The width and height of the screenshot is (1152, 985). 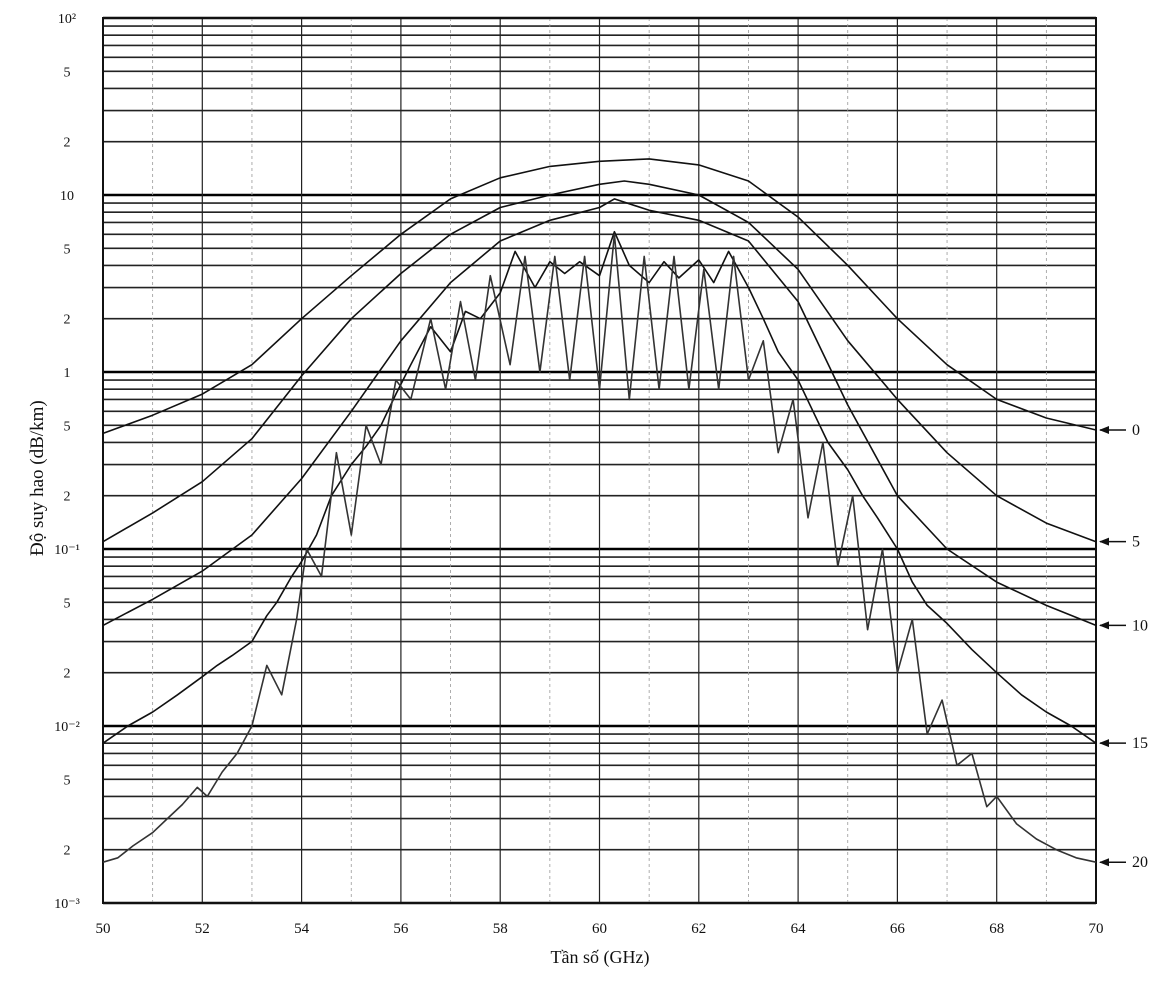 I want to click on y-tick-label: 1, so click(x=67, y=373).